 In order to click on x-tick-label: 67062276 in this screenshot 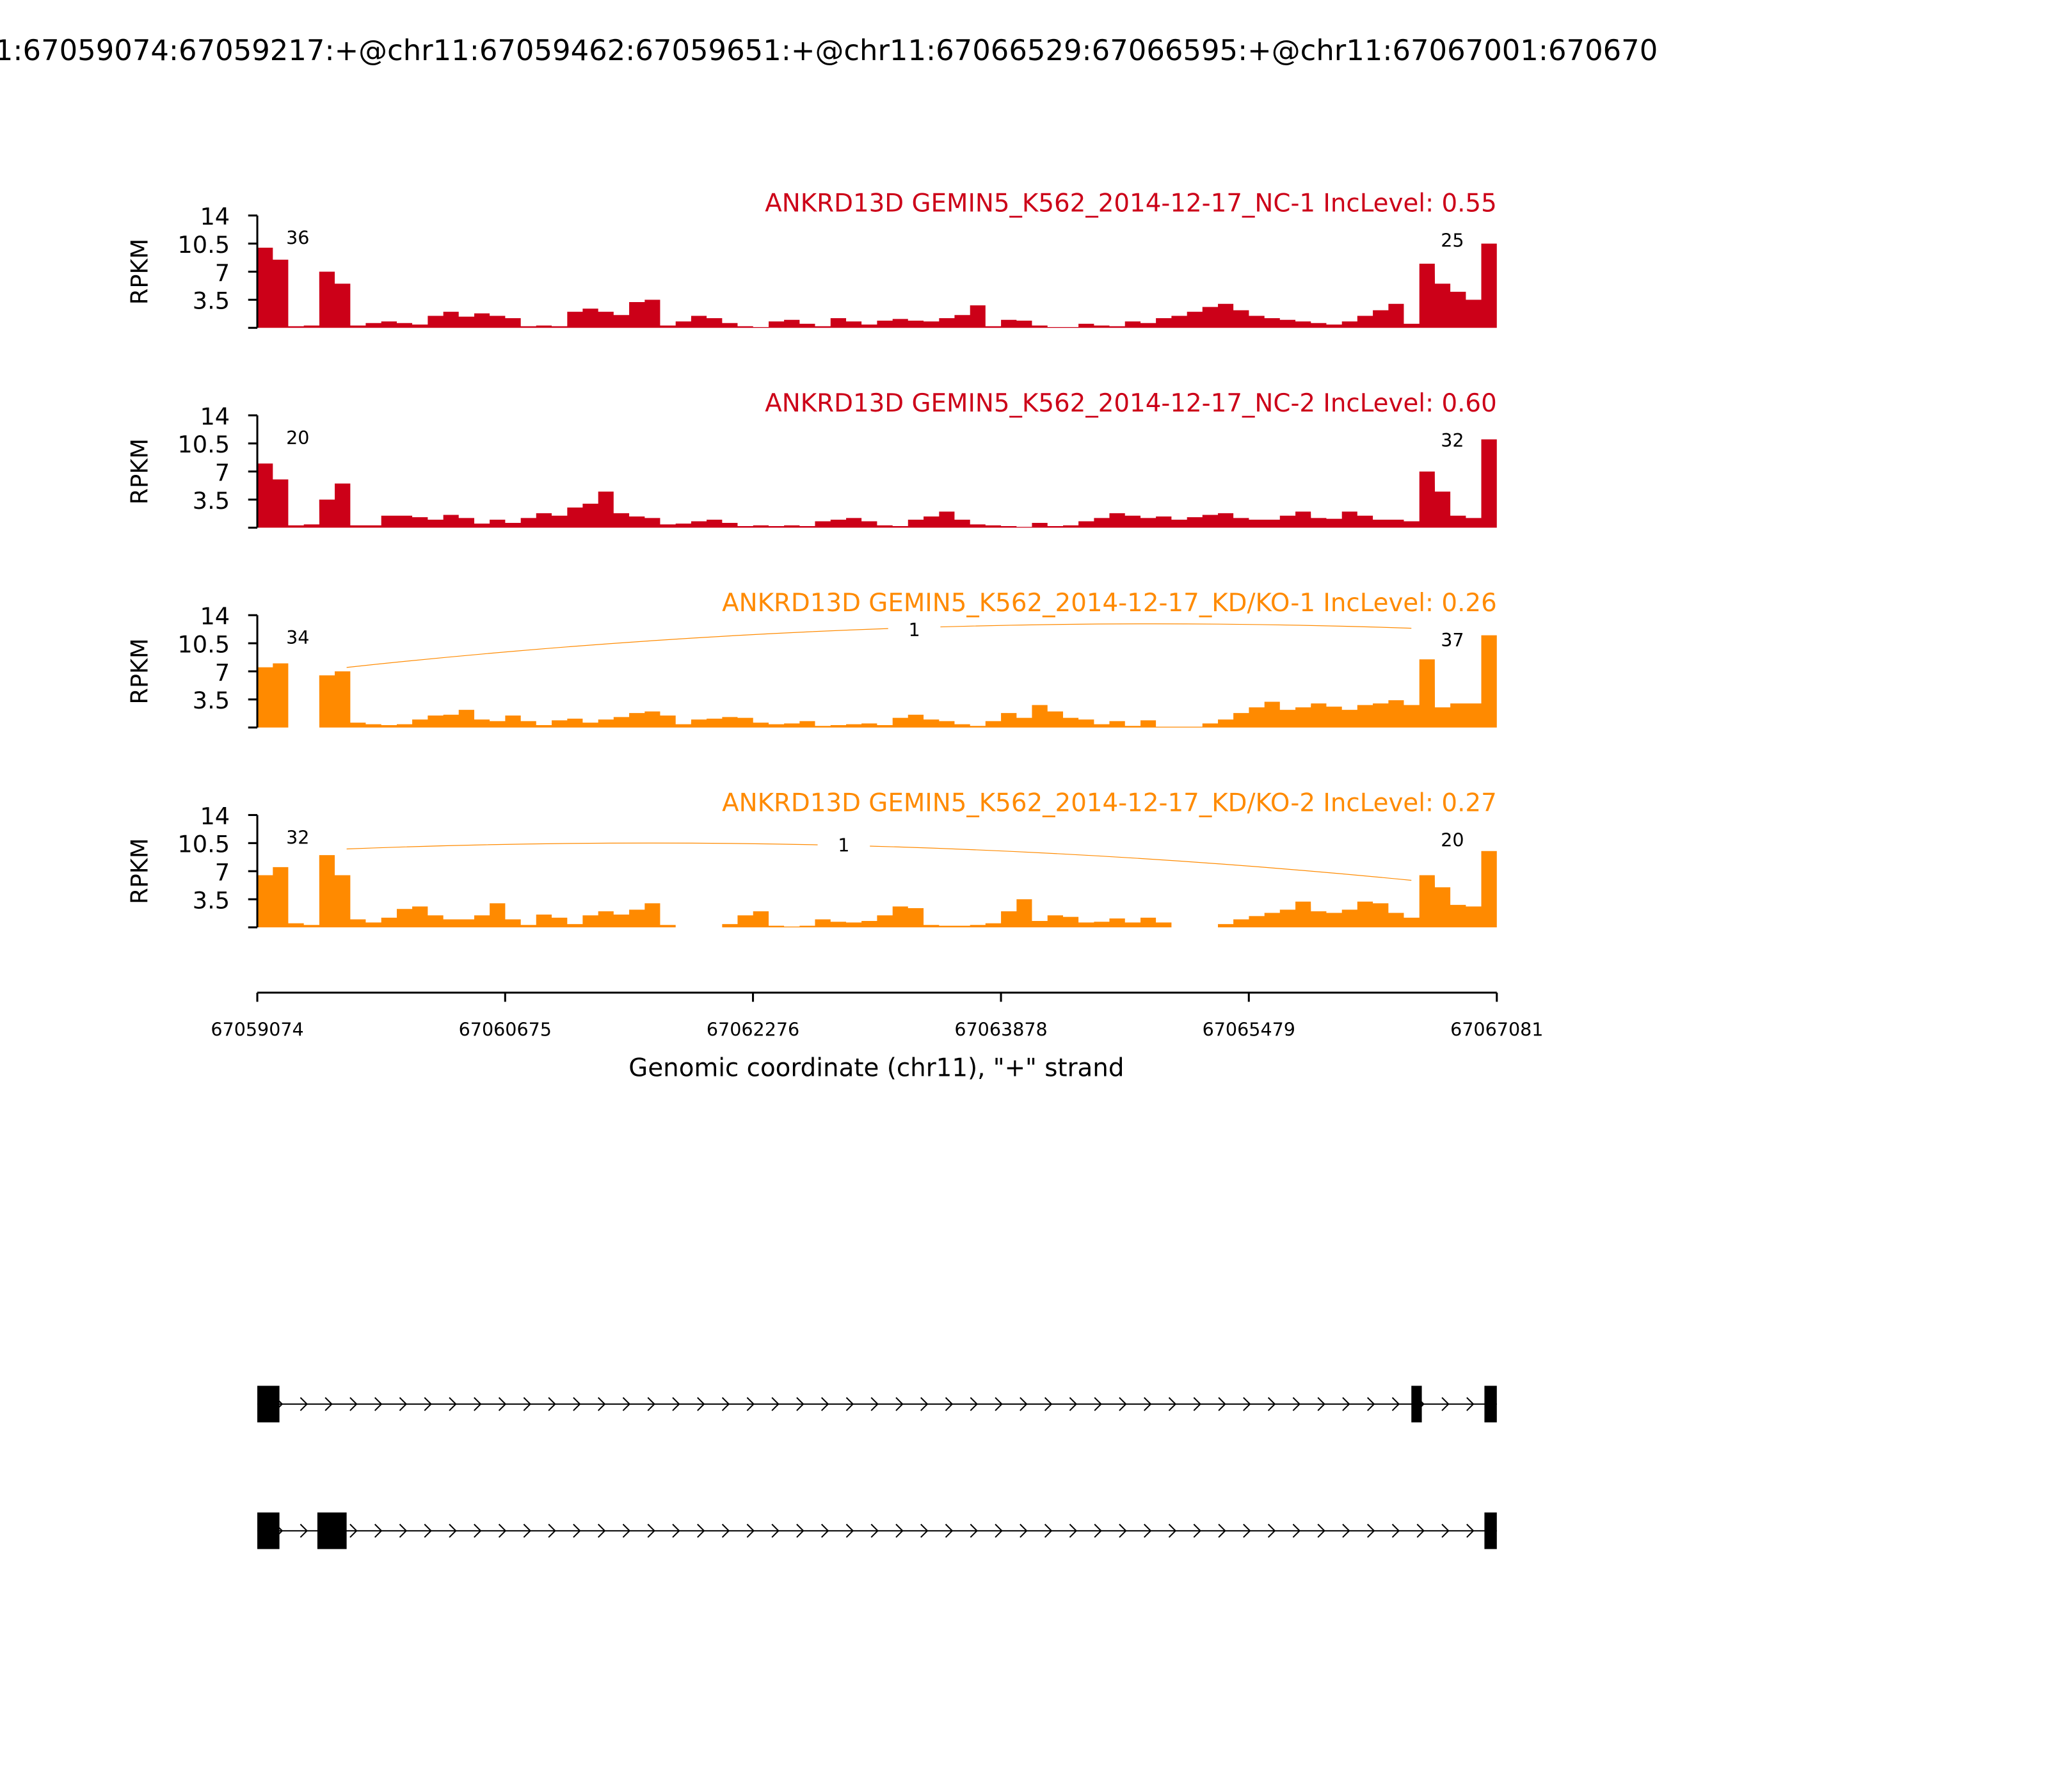, I will do `click(753, 1029)`.